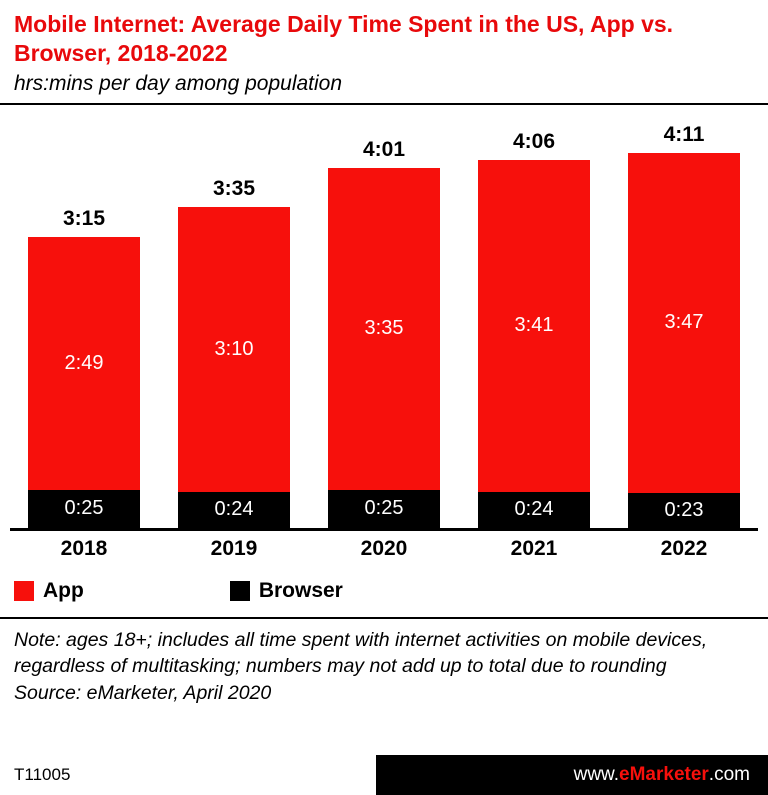 The height and width of the screenshot is (795, 768). What do you see at coordinates (596, 774) in the screenshot?
I see `website-prefix: www.` at bounding box center [596, 774].